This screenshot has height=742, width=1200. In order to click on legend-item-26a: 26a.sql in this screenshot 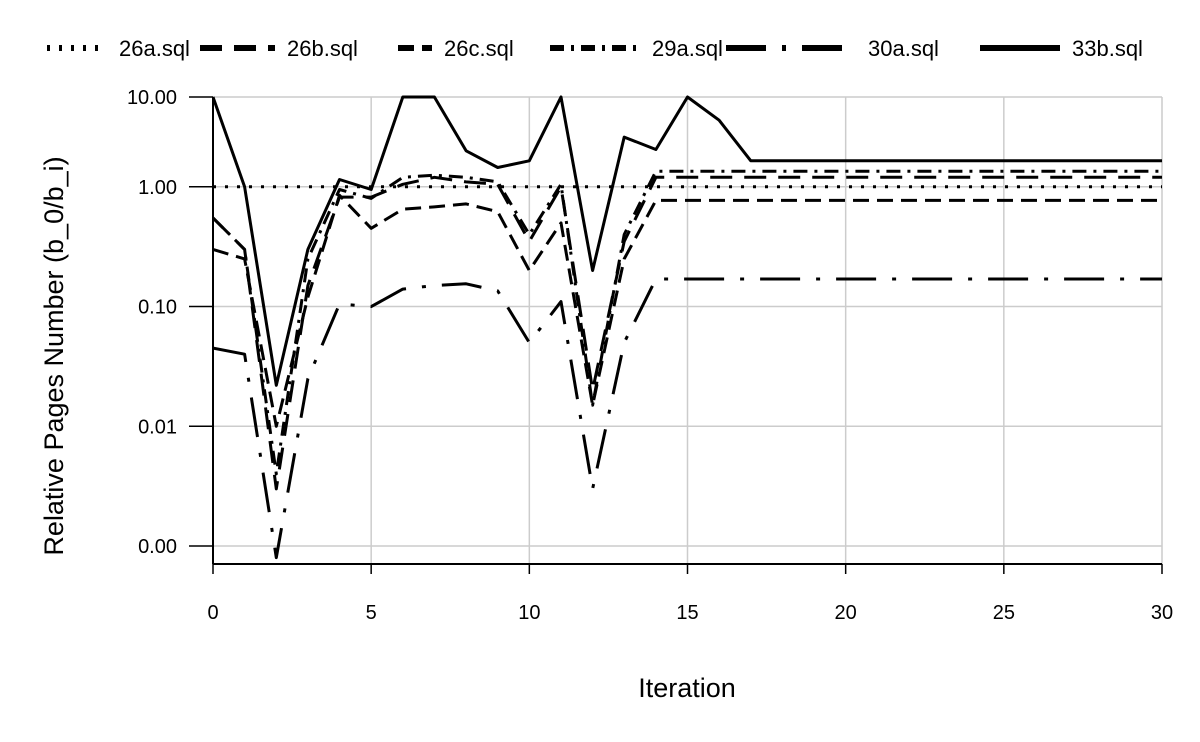, I will do `click(118, 48)`.